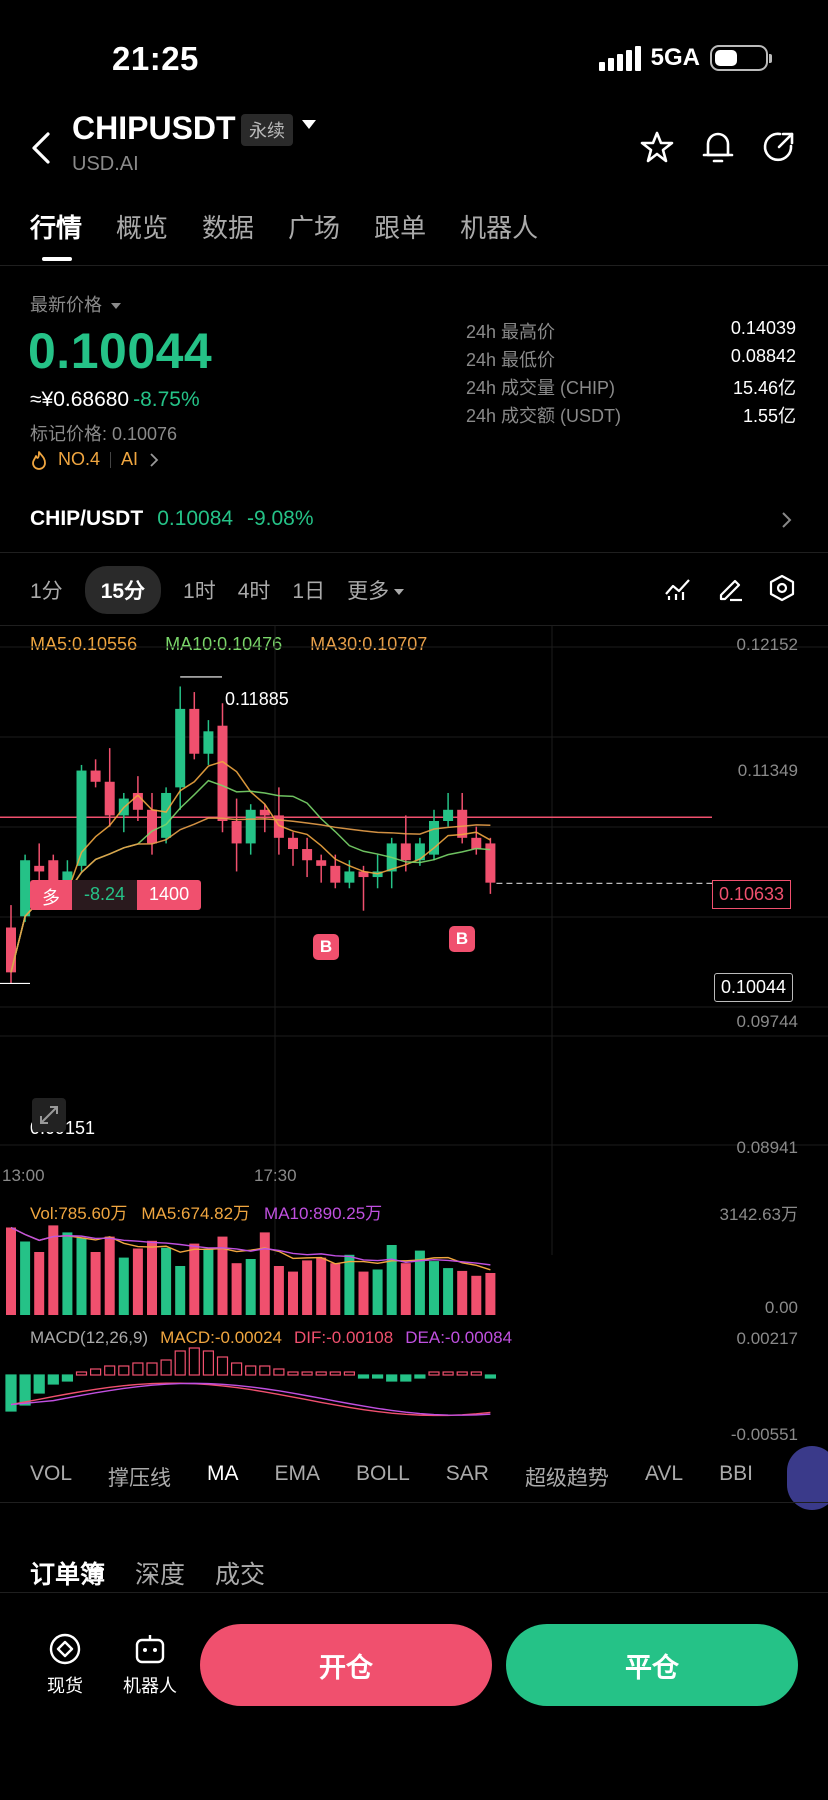 Image resolution: width=828 pixels, height=1800 pixels. What do you see at coordinates (678, 589) in the screenshot?
I see `indicator-icon` at bounding box center [678, 589].